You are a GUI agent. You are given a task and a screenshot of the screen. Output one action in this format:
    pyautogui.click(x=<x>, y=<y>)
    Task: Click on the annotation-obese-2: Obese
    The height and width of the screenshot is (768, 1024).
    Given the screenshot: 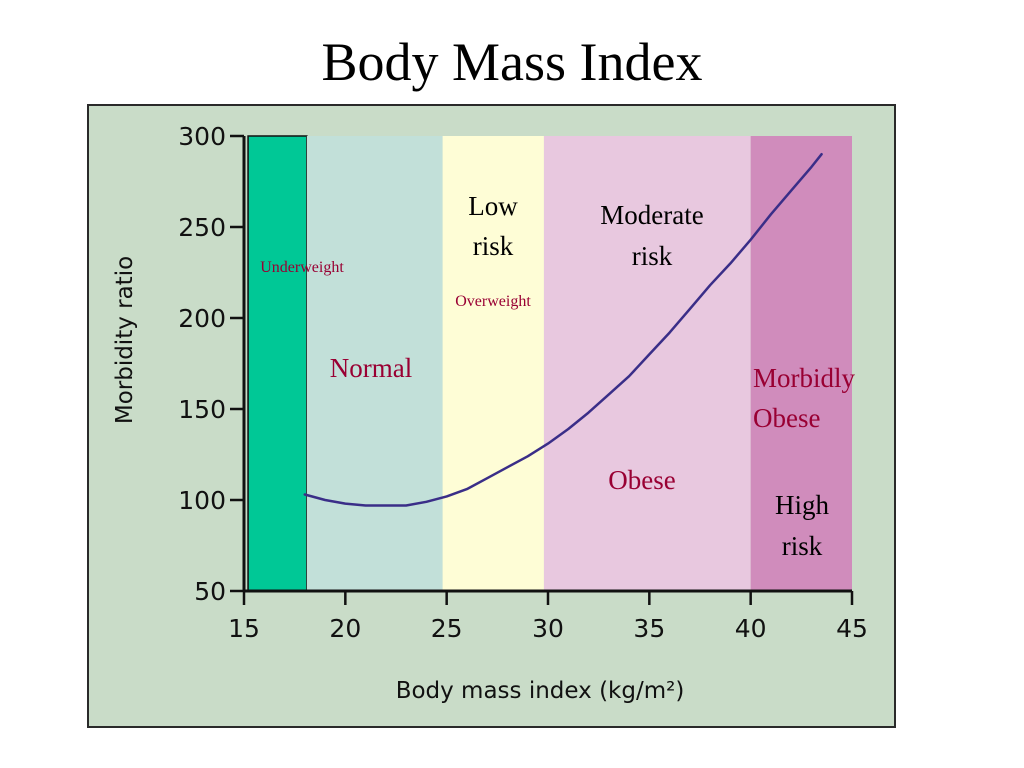 What is the action you would take?
    pyautogui.click(x=786, y=418)
    